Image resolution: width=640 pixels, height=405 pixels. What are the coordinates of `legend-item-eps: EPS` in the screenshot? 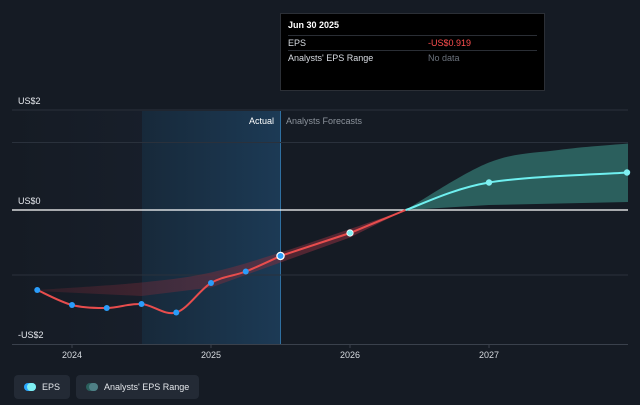 It's located at (42, 387).